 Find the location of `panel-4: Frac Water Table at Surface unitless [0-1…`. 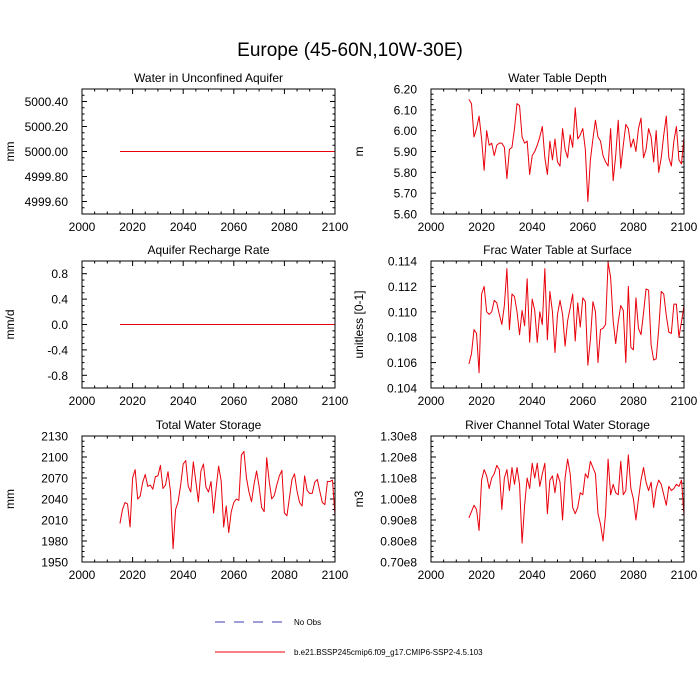

panel-4: Frac Water Table at Surface unitless [0-1… is located at coordinates (525, 325).